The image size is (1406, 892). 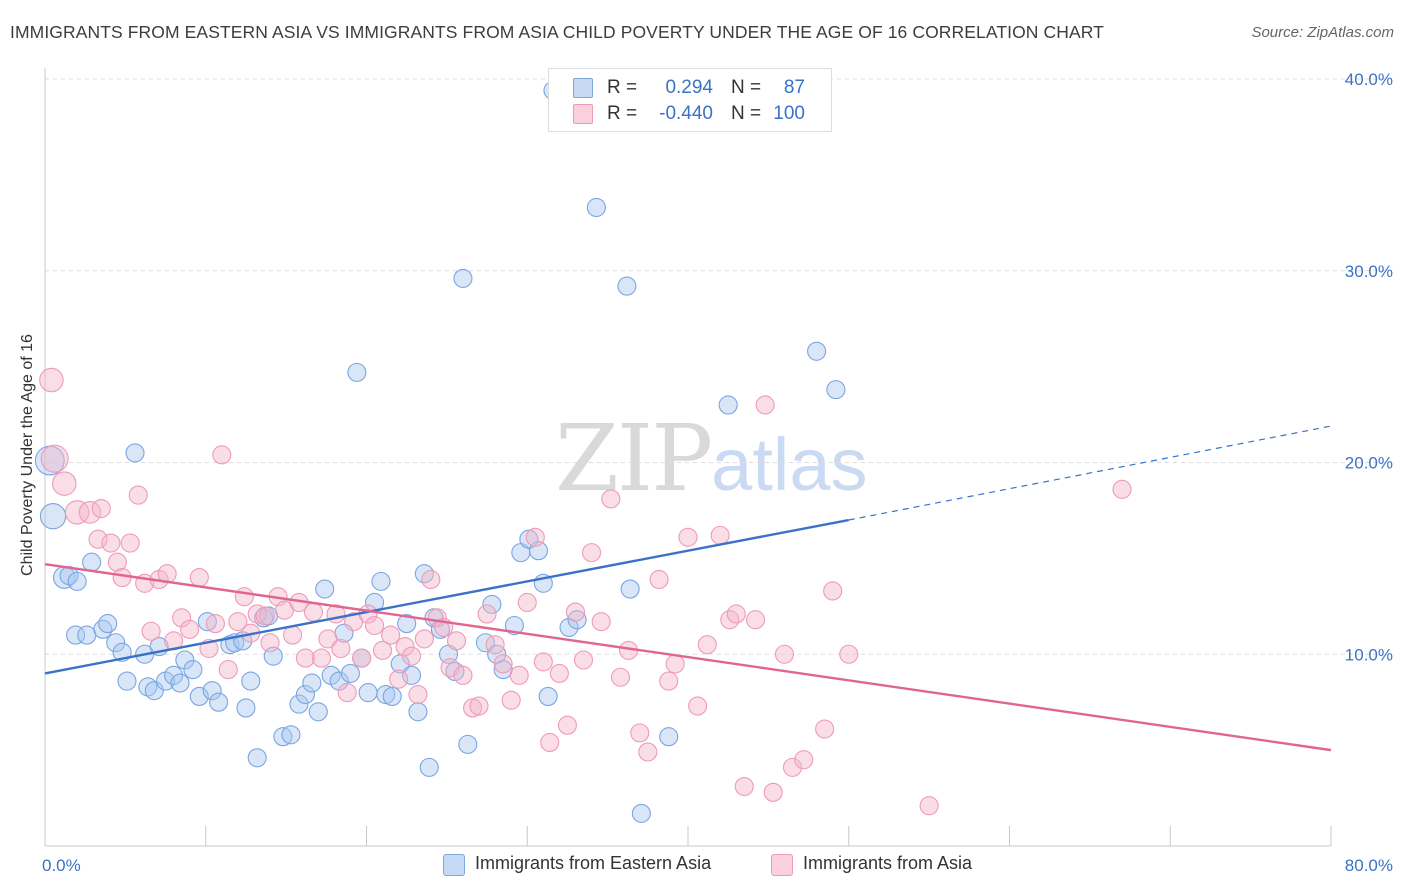 What do you see at coordinates (454, 865) in the screenshot?
I see `legend-swatch-eastern-asia` at bounding box center [454, 865].